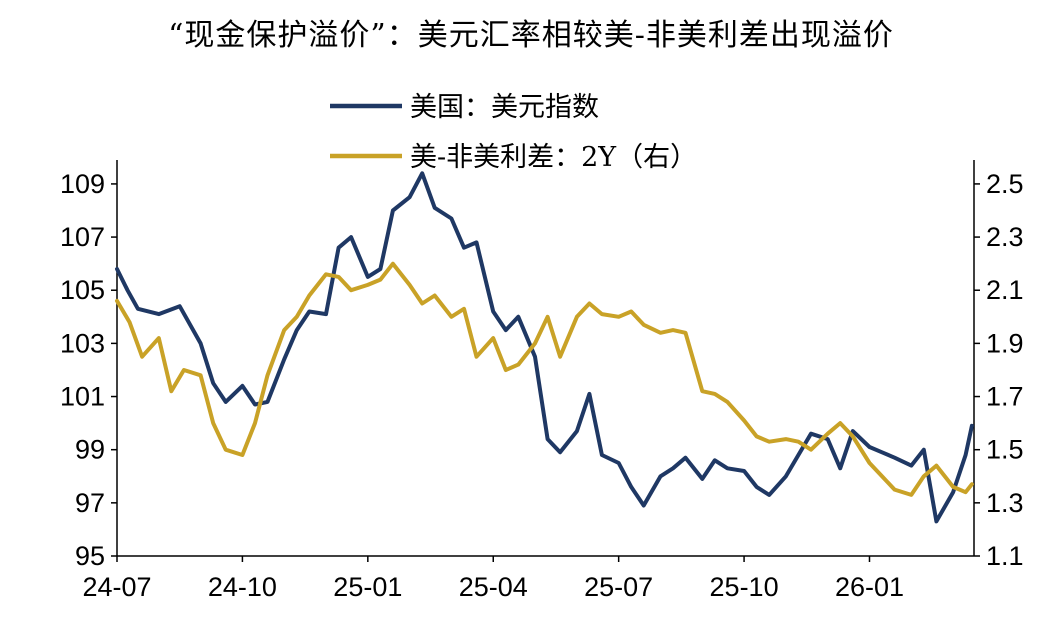 The width and height of the screenshot is (1062, 624). Describe the element at coordinates (90, 503) in the screenshot. I see `y-left-tick-label: 97` at that location.